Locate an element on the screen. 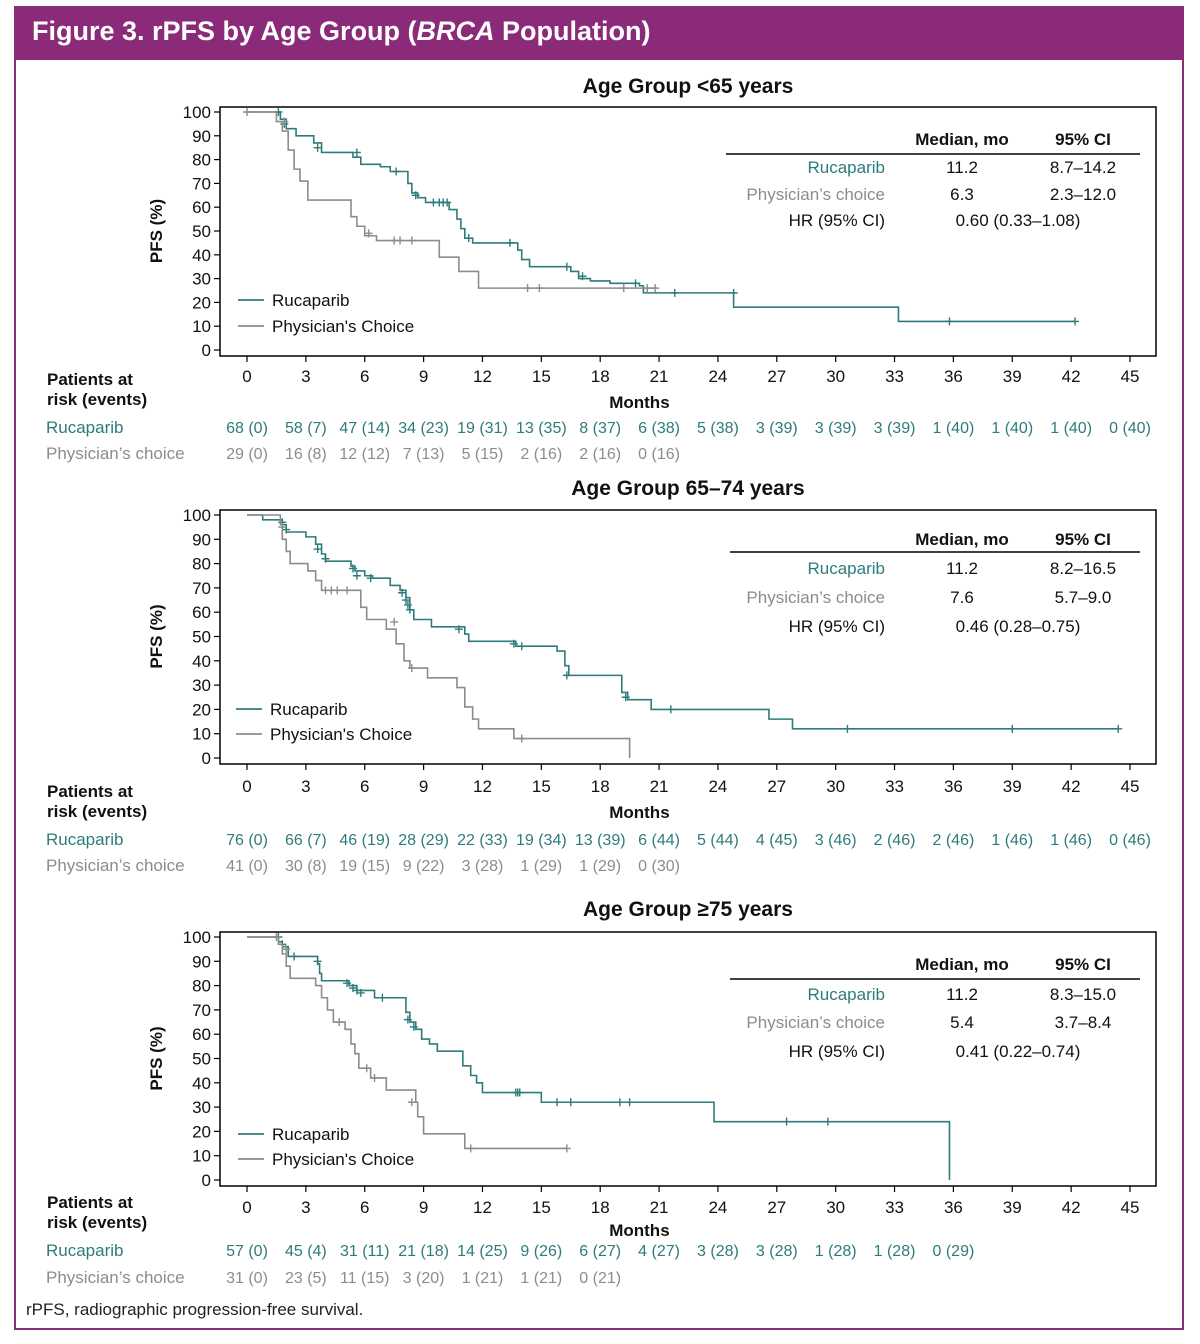  risk-count: 3 (28) is located at coordinates (777, 1251).